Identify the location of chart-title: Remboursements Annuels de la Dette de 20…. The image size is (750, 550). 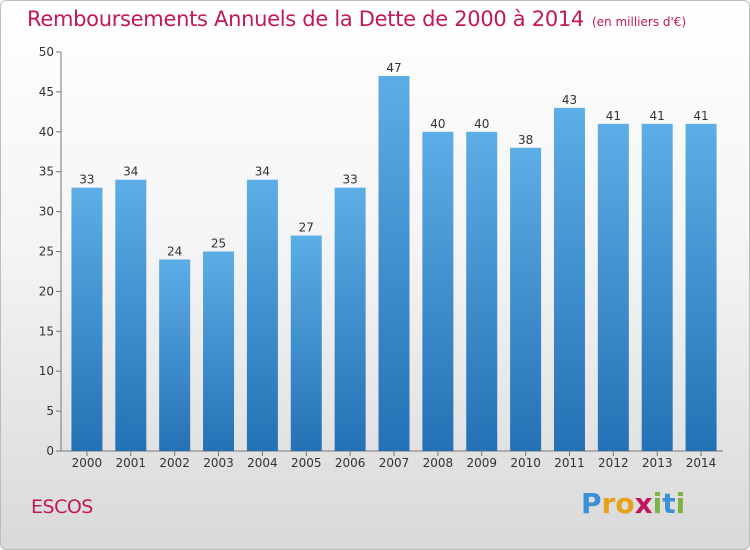
(356, 19).